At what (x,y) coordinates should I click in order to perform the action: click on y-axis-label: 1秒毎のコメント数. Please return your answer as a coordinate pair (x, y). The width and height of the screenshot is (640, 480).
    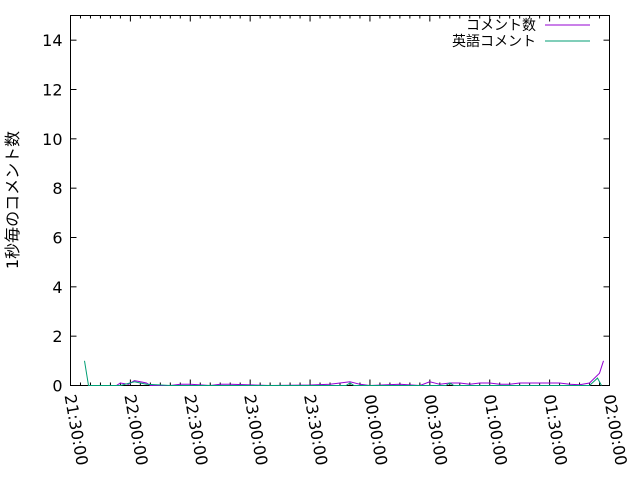
    Looking at the image, I should click on (12, 200).